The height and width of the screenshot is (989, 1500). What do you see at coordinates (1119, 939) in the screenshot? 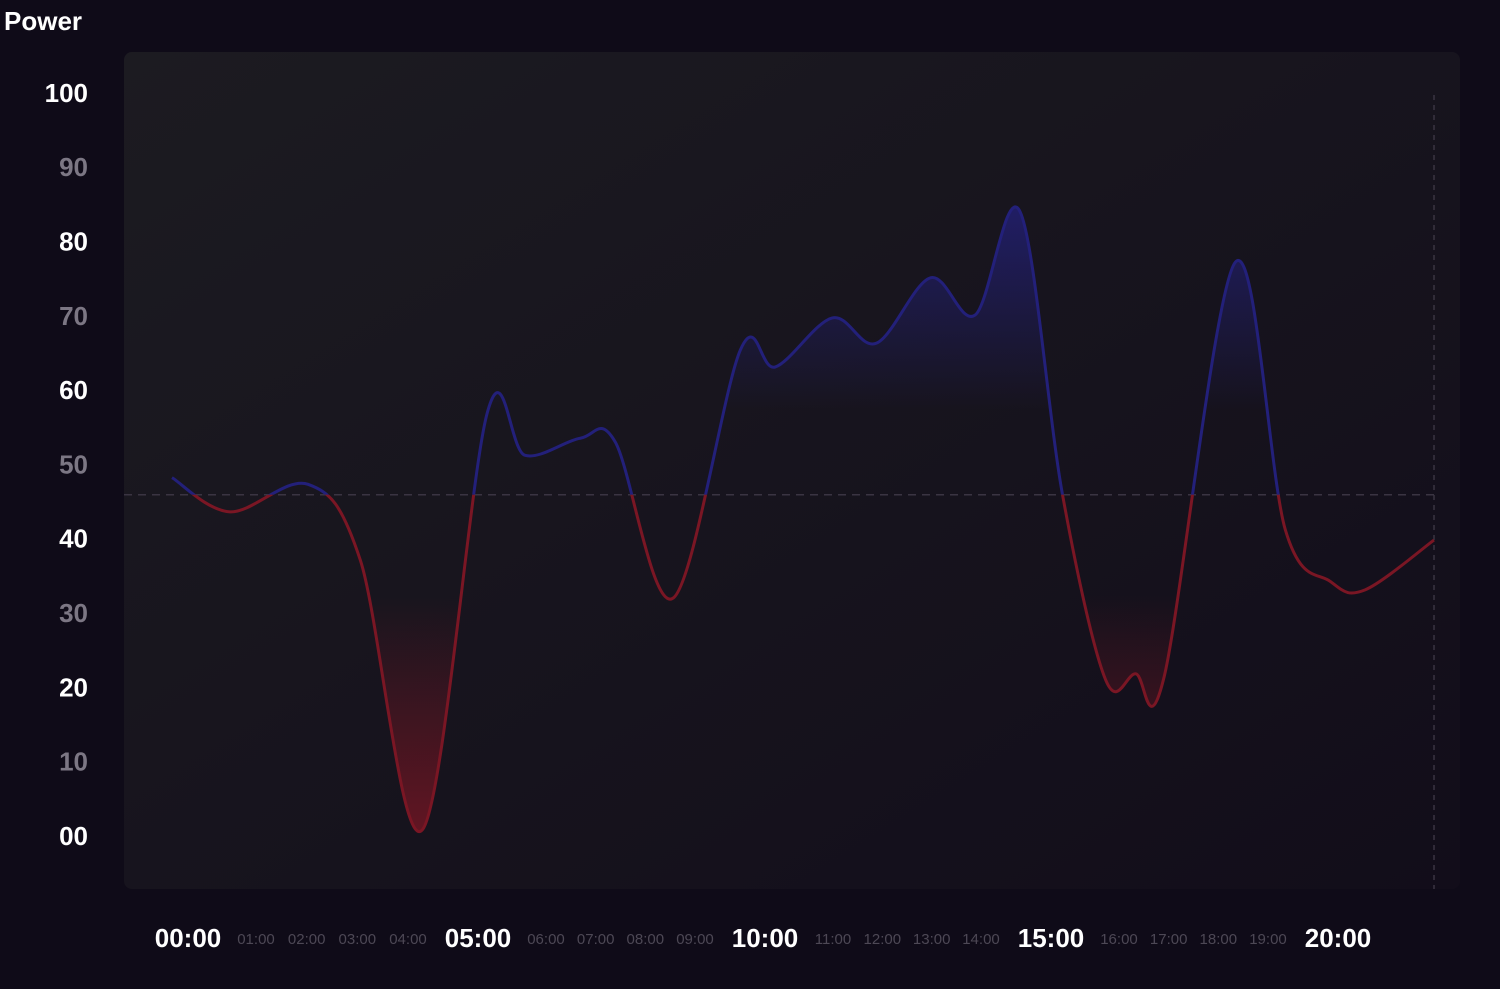
I see `x-minor-label: 16:00` at bounding box center [1119, 939].